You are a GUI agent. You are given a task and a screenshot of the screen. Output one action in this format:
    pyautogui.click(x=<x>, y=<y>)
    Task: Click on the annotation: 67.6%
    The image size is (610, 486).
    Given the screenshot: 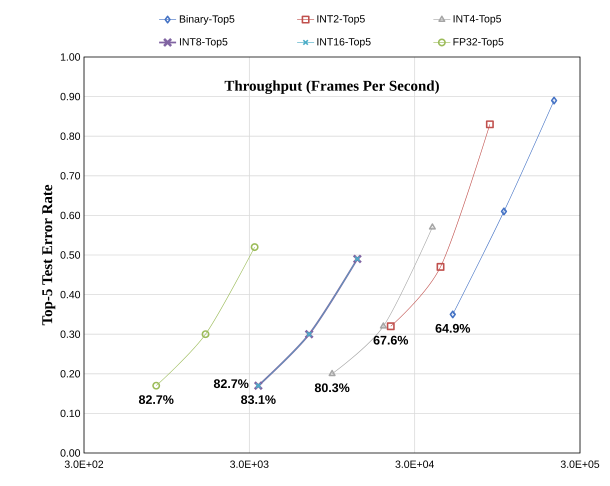 What is the action you would take?
    pyautogui.click(x=391, y=340)
    